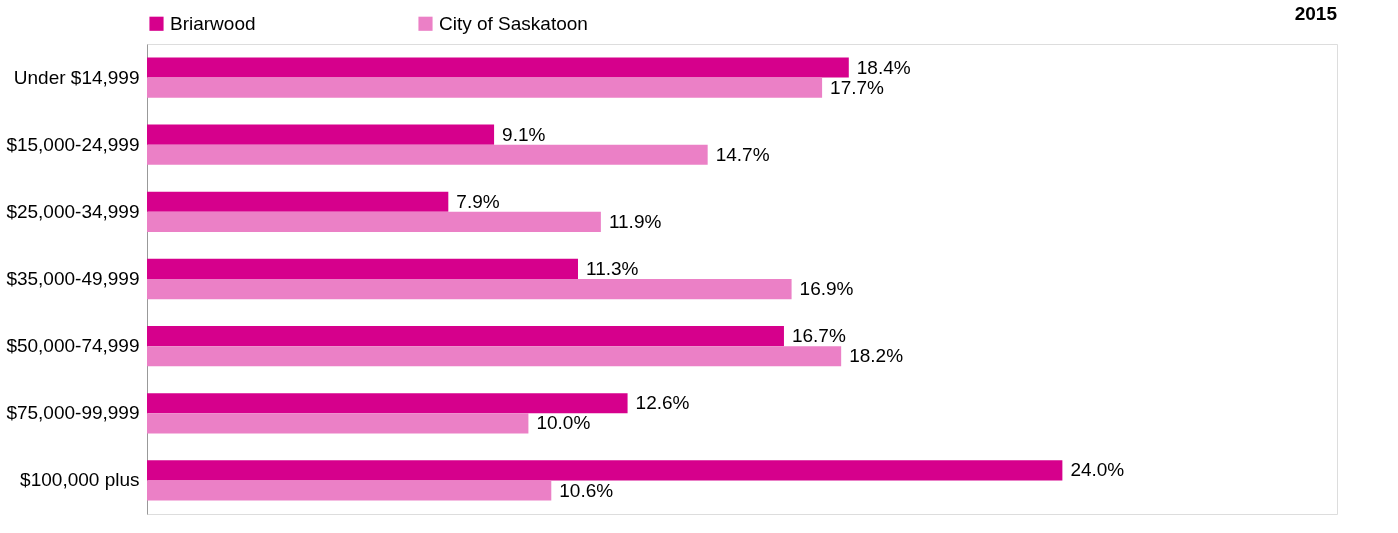 This screenshot has width=1398, height=533. I want to click on y-tick-label: $75,000-99,999, so click(73, 413).